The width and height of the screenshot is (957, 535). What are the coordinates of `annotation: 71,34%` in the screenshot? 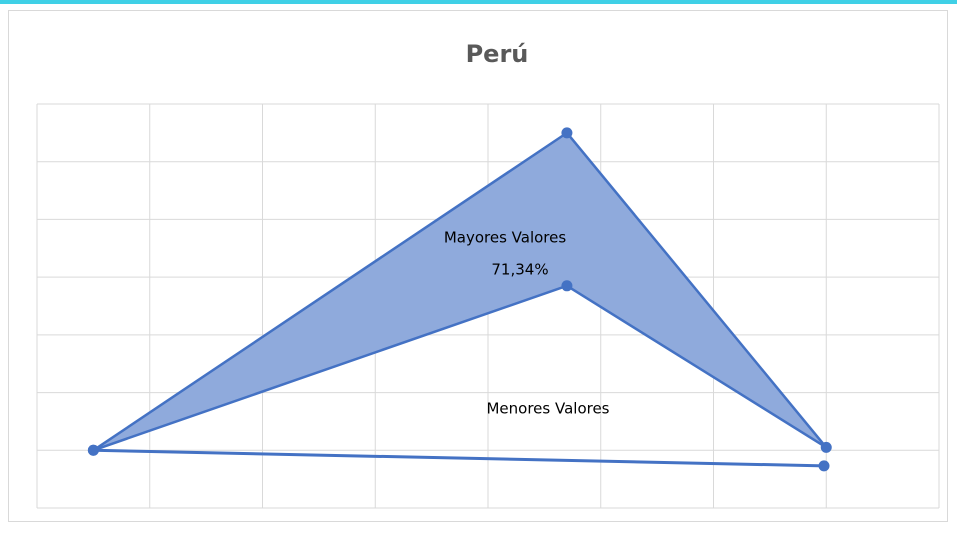 It's located at (519, 270).